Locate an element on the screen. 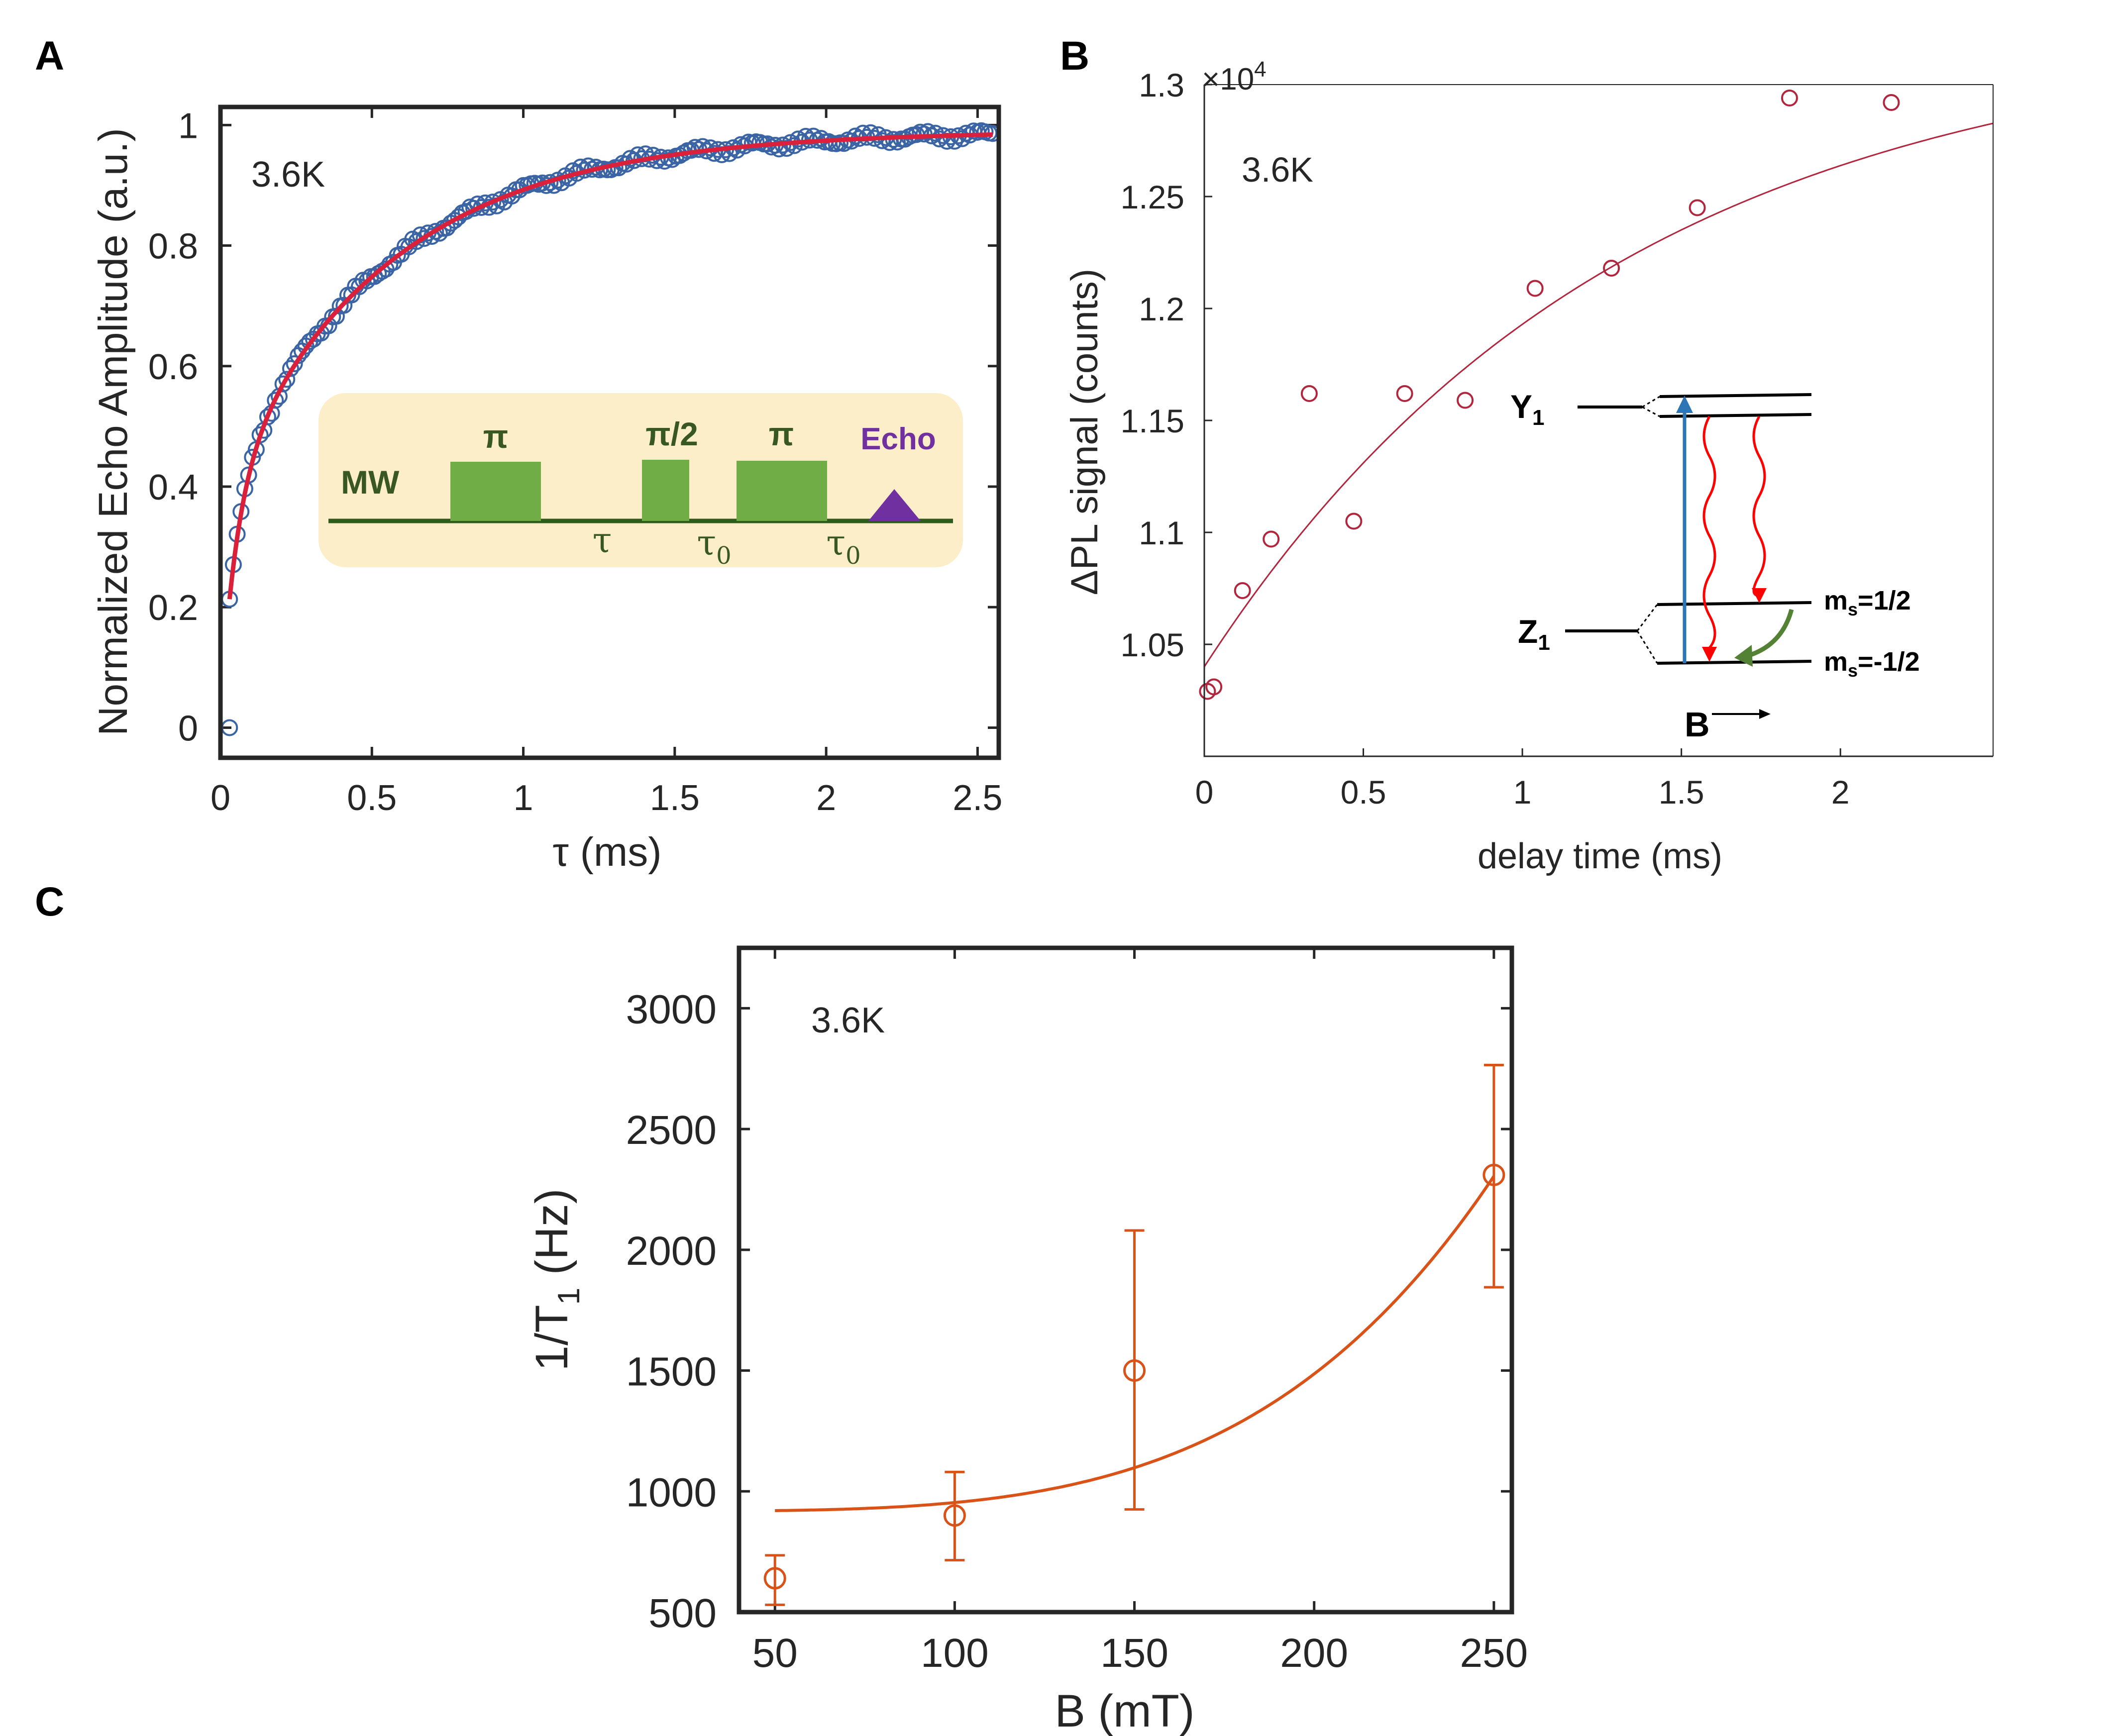 This screenshot has height=1736, width=2116. panel-b-markers is located at coordinates (1549, 395).